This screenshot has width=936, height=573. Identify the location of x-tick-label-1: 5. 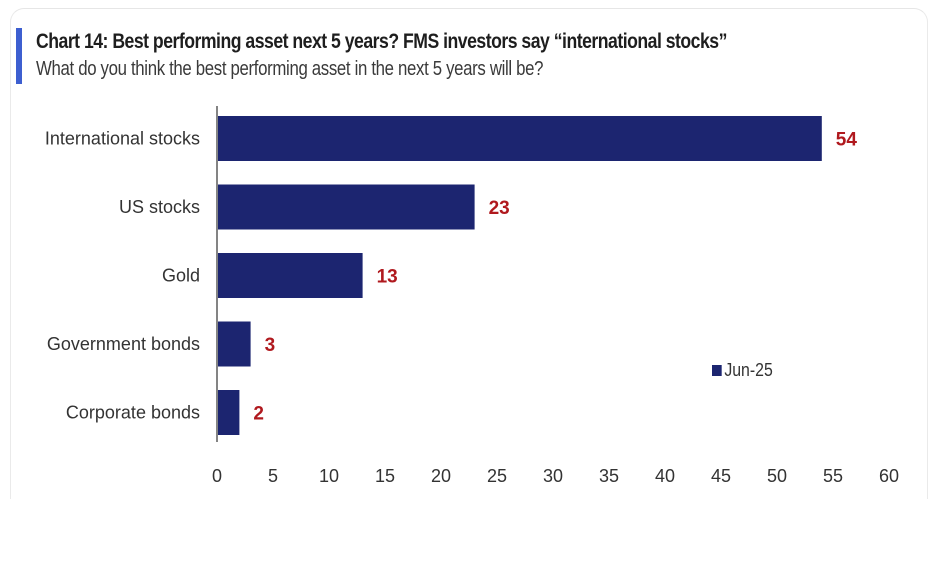
(273, 476).